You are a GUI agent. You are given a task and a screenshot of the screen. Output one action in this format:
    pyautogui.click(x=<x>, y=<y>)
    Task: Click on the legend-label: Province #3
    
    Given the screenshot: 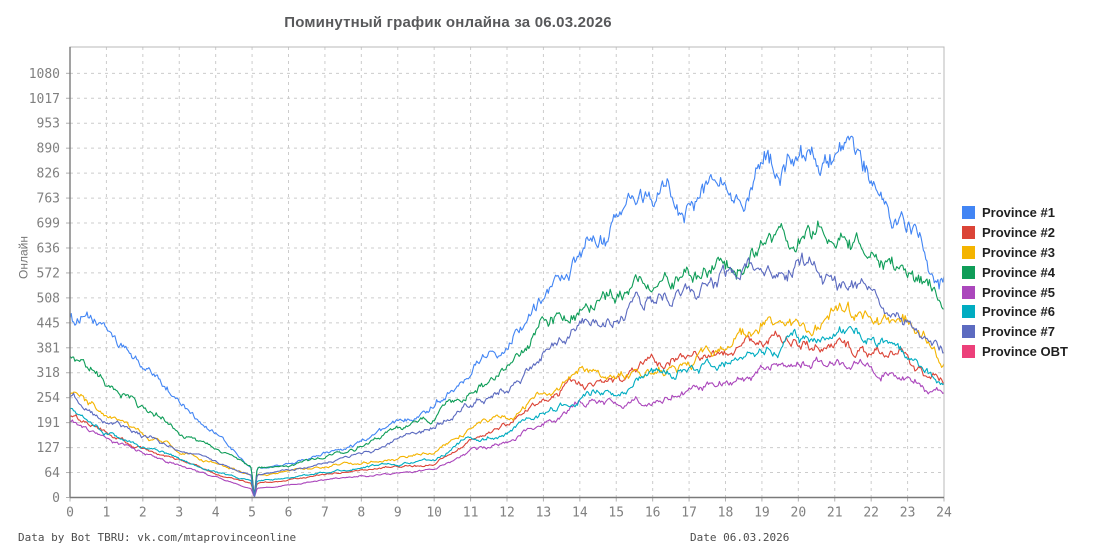 What is the action you would take?
    pyautogui.click(x=1018, y=252)
    